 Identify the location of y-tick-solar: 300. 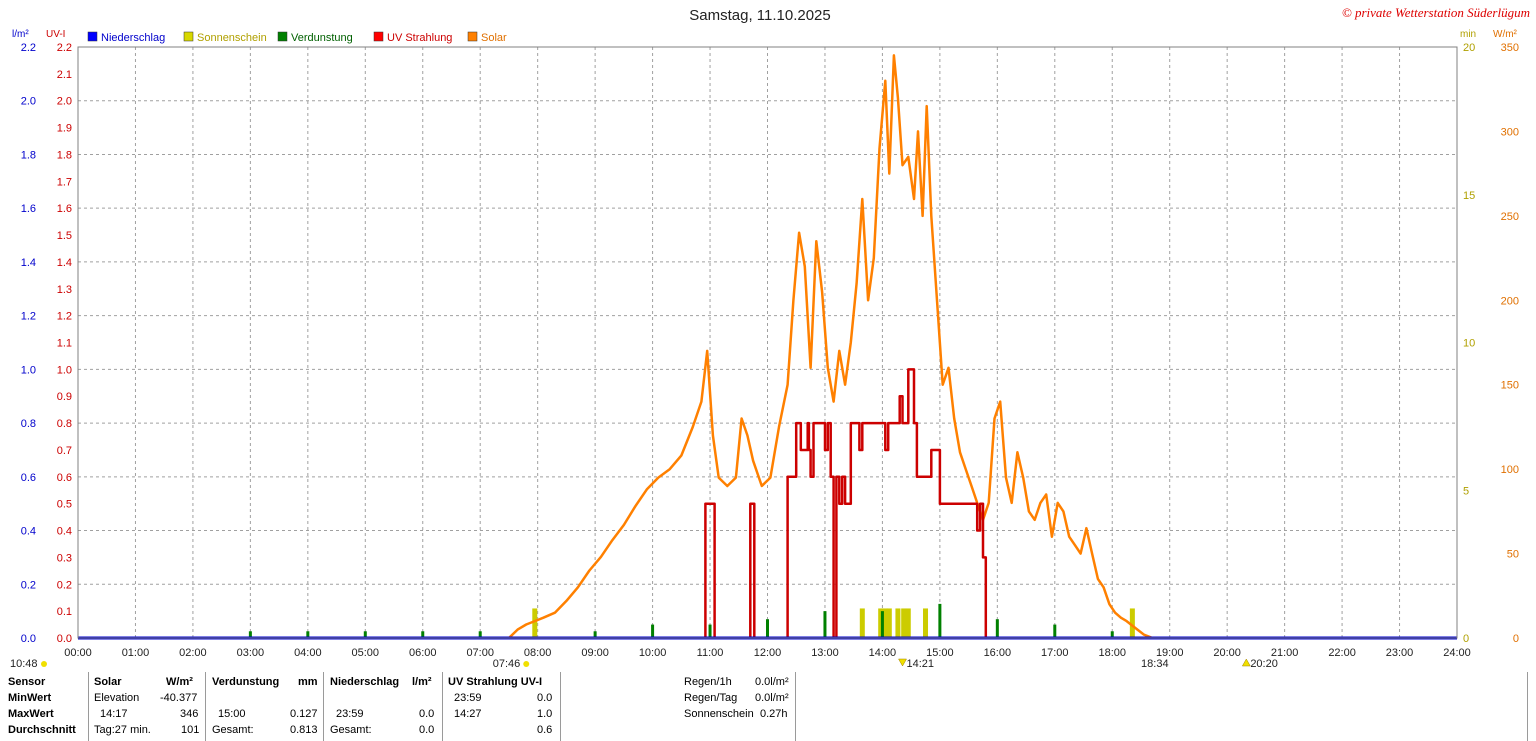
(1510, 132).